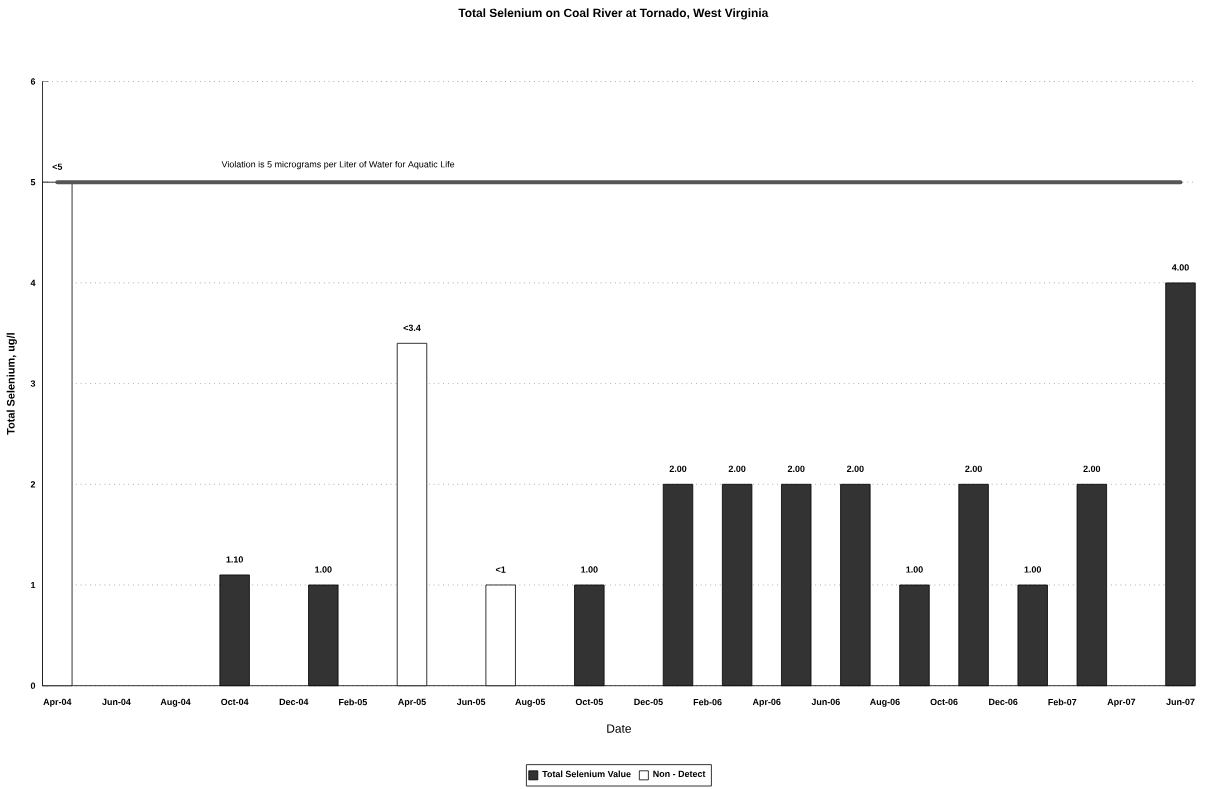  What do you see at coordinates (57, 166) in the screenshot?
I see `data-label: <5` at bounding box center [57, 166].